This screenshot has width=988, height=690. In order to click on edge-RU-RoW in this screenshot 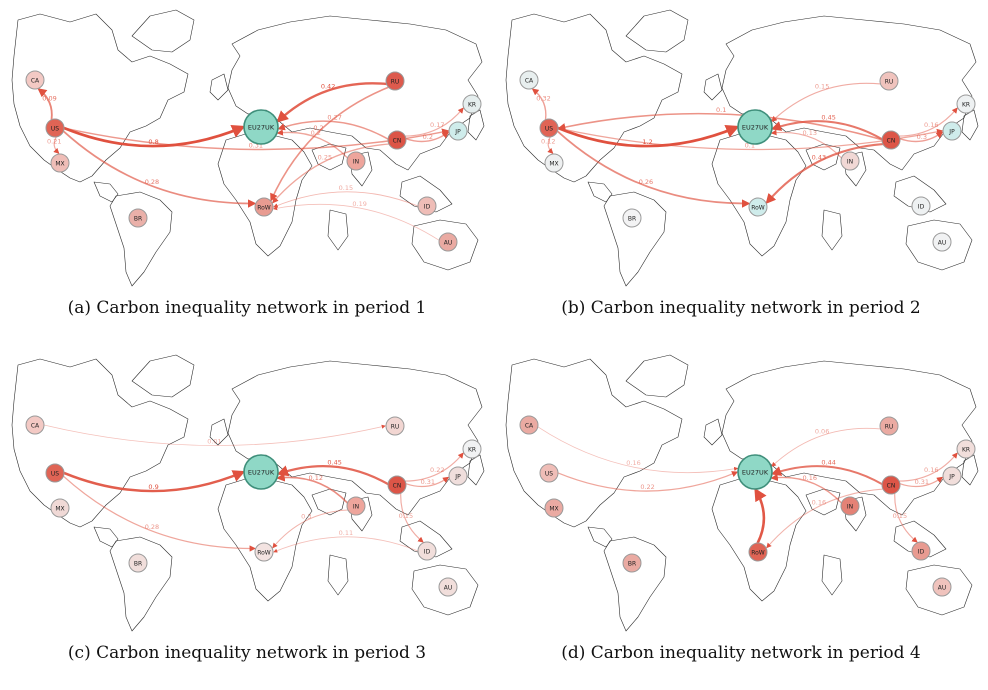, I will do `click(329, 144)`.